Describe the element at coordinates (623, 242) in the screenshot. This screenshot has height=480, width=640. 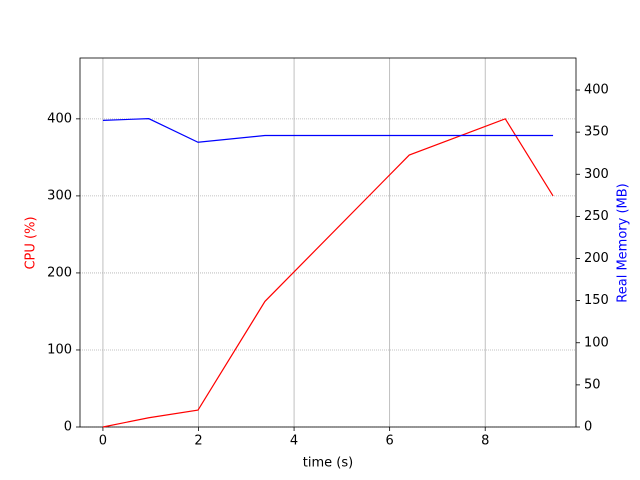
I see `y2-axis-label: Real Memory (MB)` at that location.